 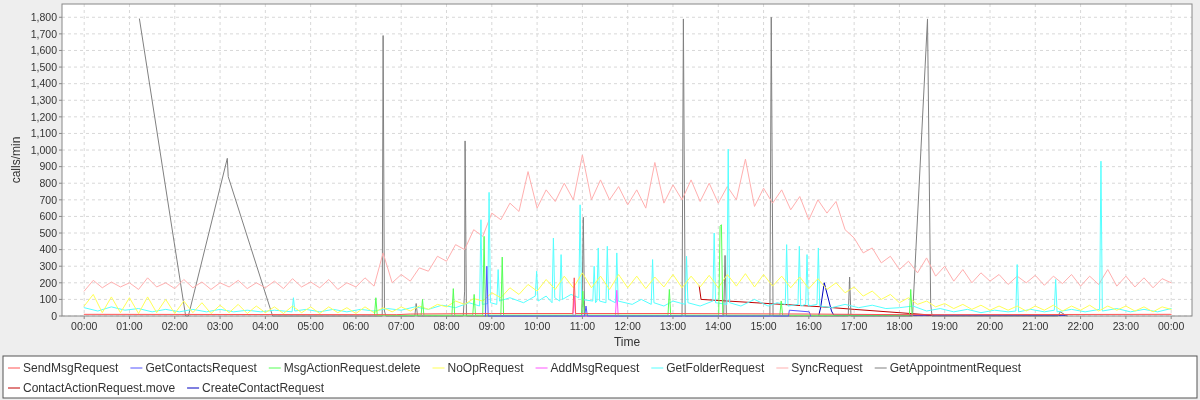 What do you see at coordinates (446, 326) in the screenshot?
I see `x-tick-label: 08:00` at bounding box center [446, 326].